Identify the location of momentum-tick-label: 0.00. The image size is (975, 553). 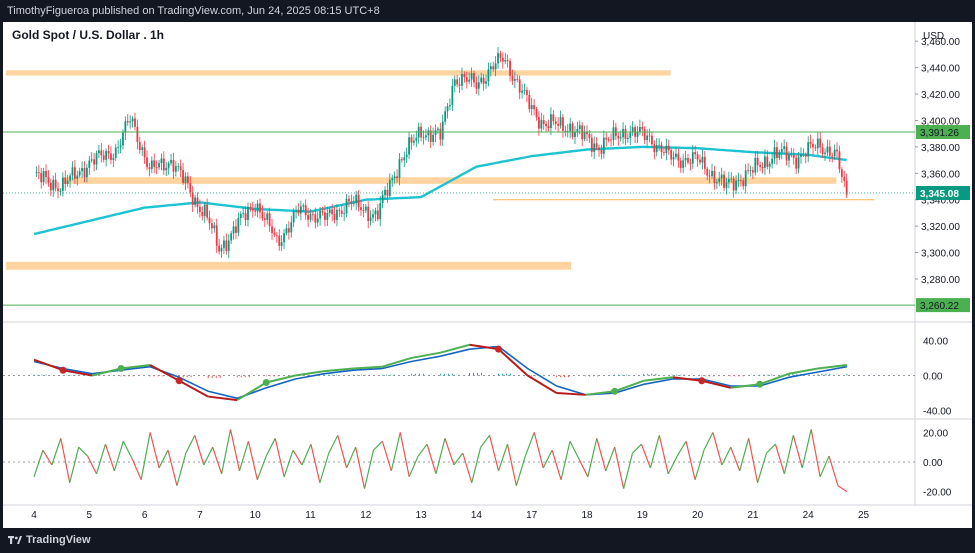
(933, 463).